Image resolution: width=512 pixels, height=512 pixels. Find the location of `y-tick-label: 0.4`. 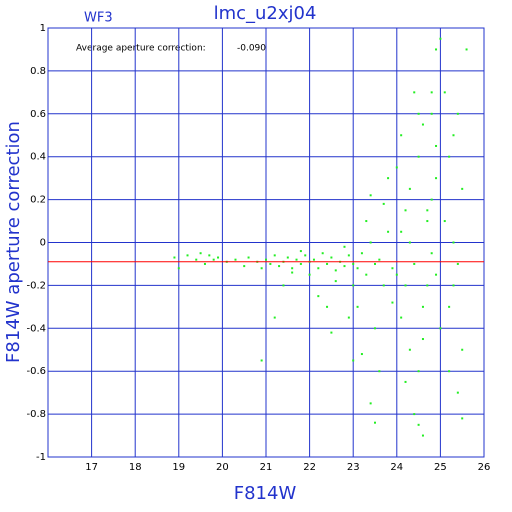

y-tick-label: 0.4 is located at coordinates (38, 157).